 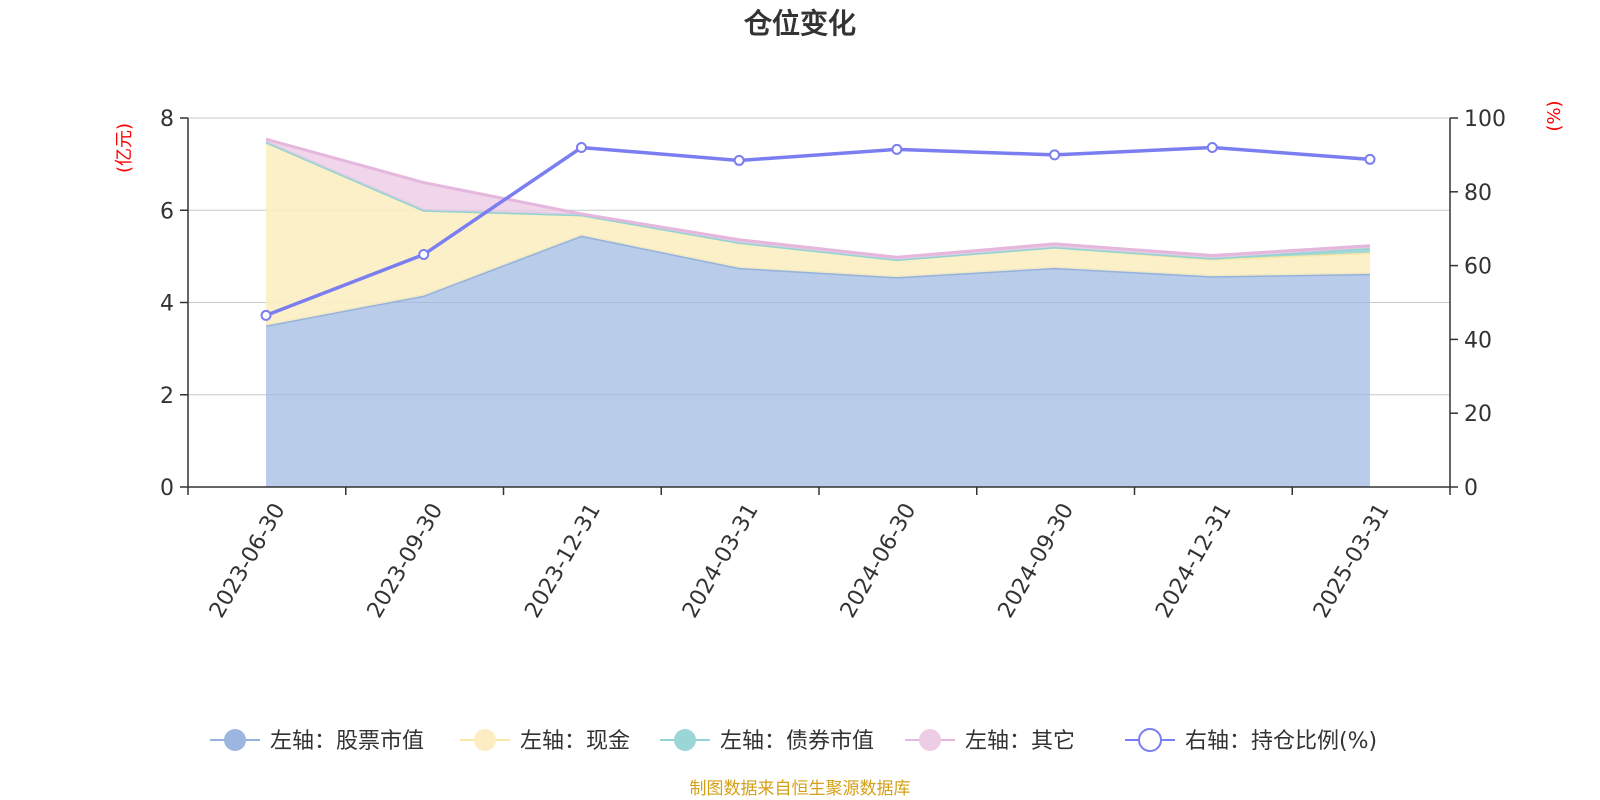 I want to click on left-axis-tick-label: 0, so click(x=167, y=488).